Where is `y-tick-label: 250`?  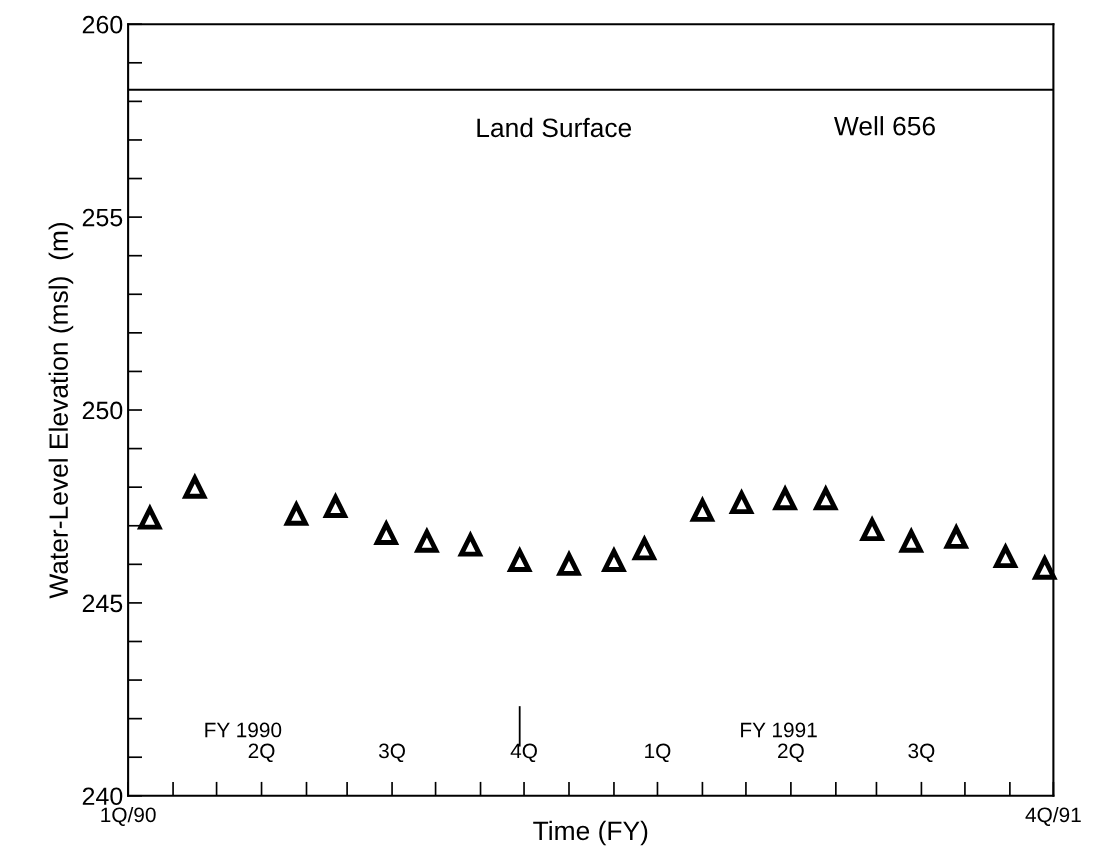
y-tick-label: 250 is located at coordinates (102, 410).